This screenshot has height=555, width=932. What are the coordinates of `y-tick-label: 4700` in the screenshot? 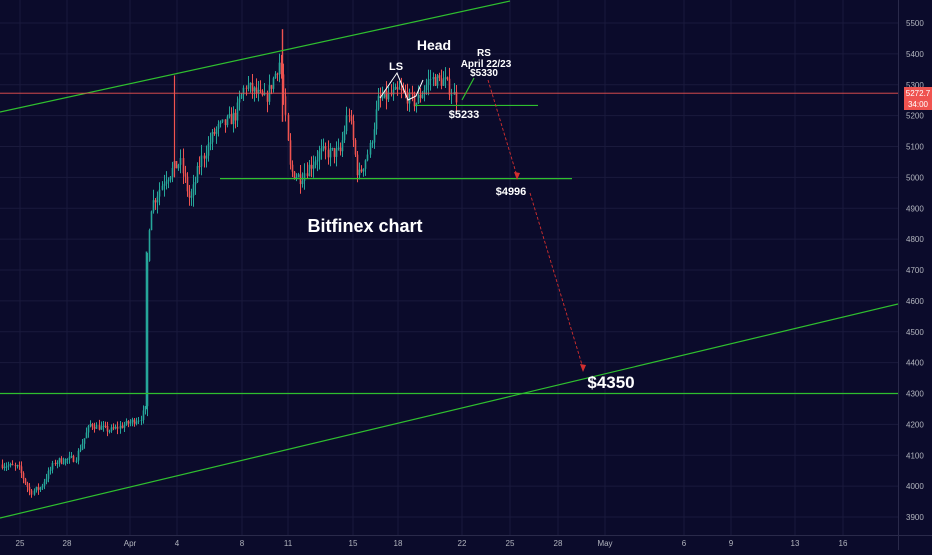 It's located at (915, 270).